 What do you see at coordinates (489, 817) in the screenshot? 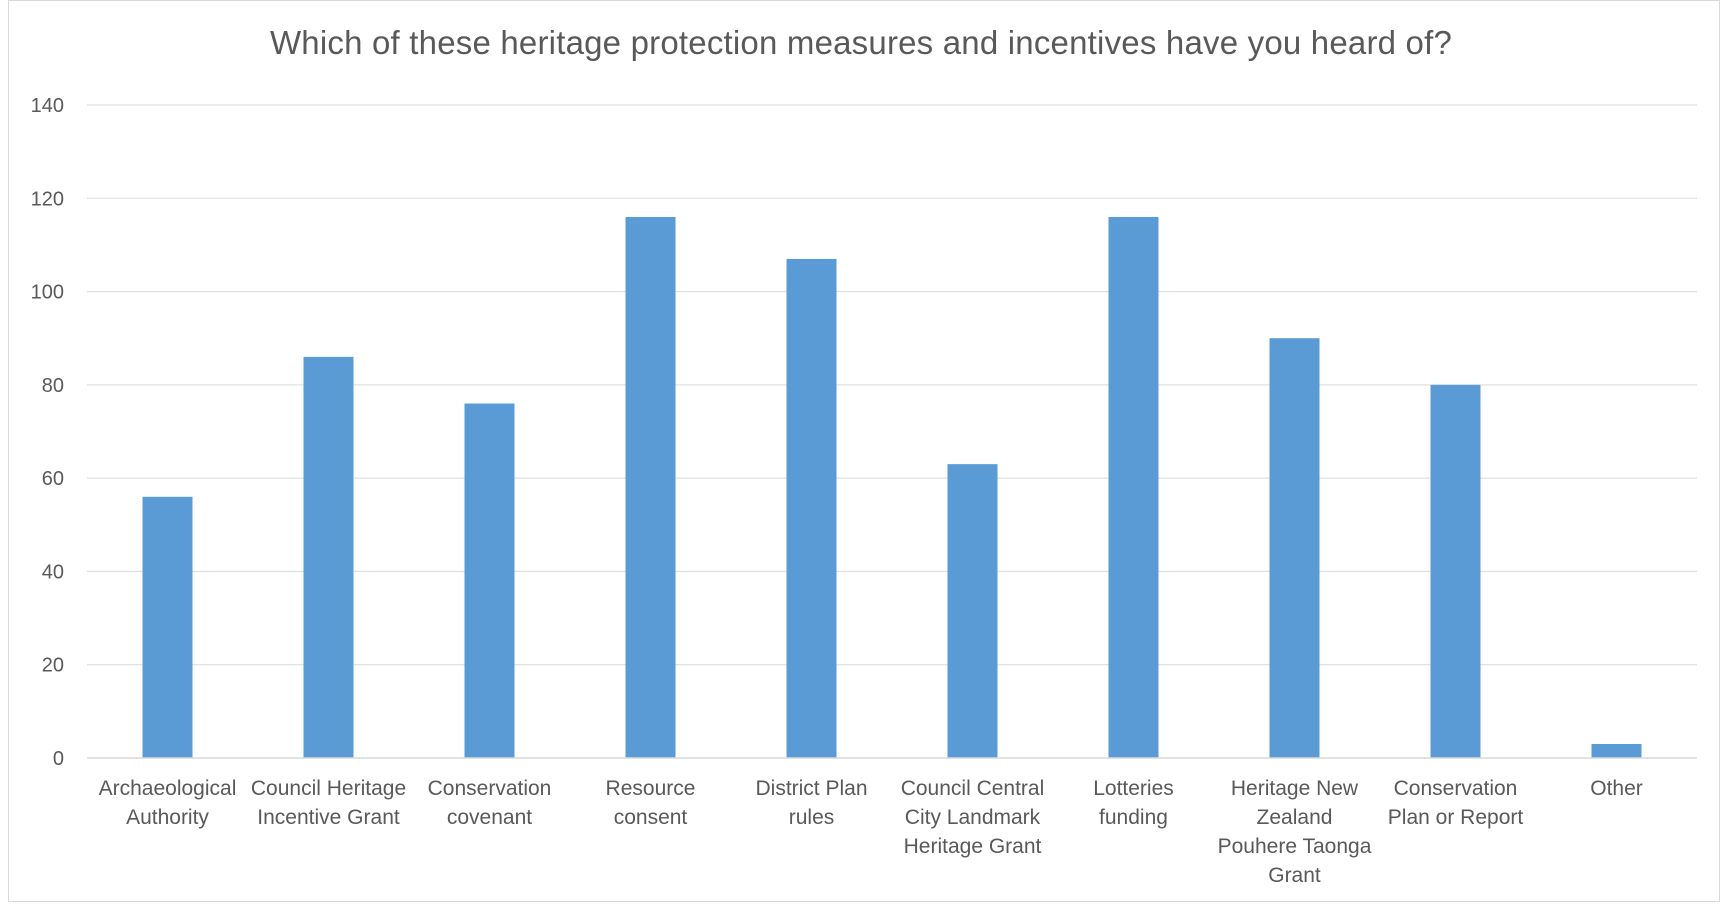
I see `x-tick-label-line: covenant` at bounding box center [489, 817].